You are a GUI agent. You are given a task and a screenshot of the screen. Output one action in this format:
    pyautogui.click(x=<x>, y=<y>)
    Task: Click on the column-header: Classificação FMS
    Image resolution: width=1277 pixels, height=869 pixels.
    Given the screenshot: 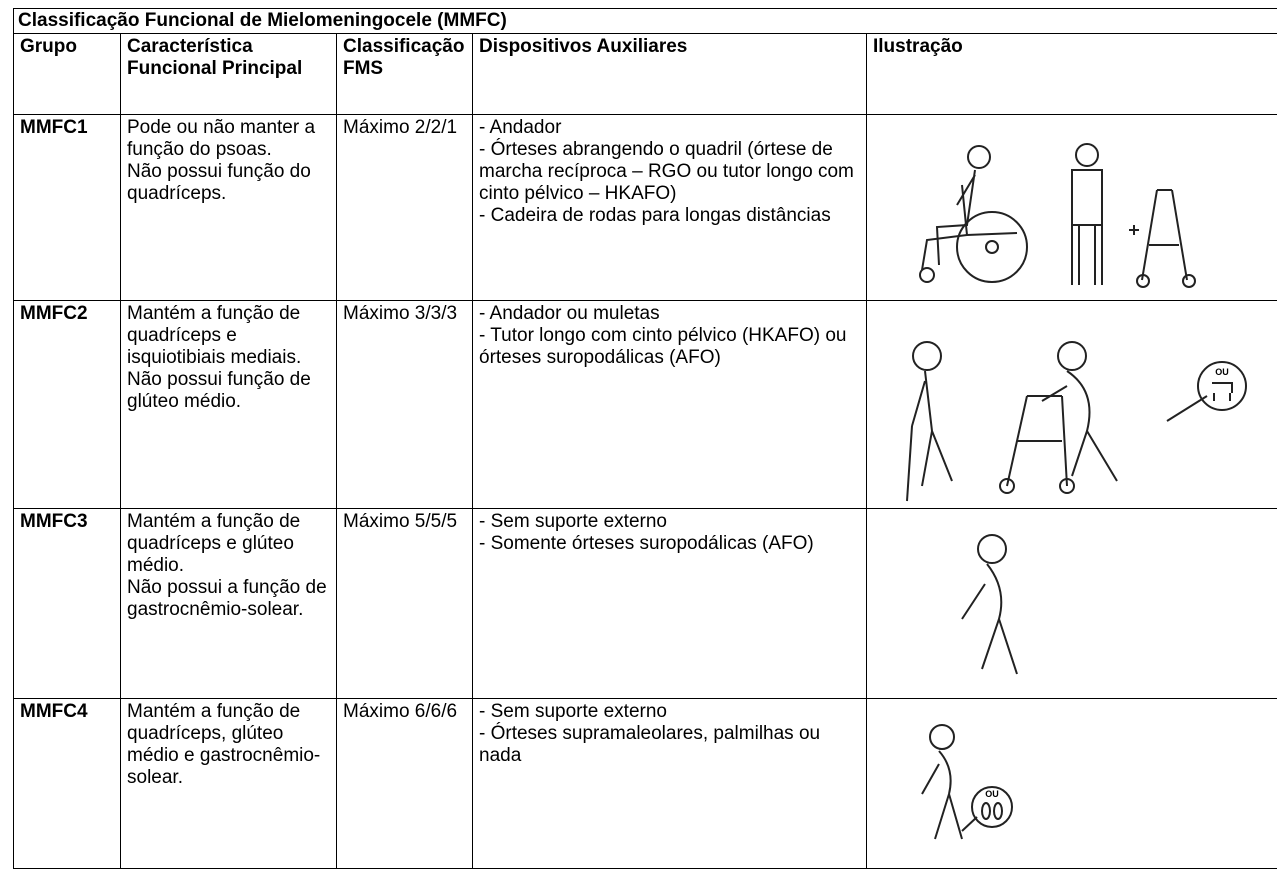 What is the action you would take?
    pyautogui.click(x=405, y=74)
    